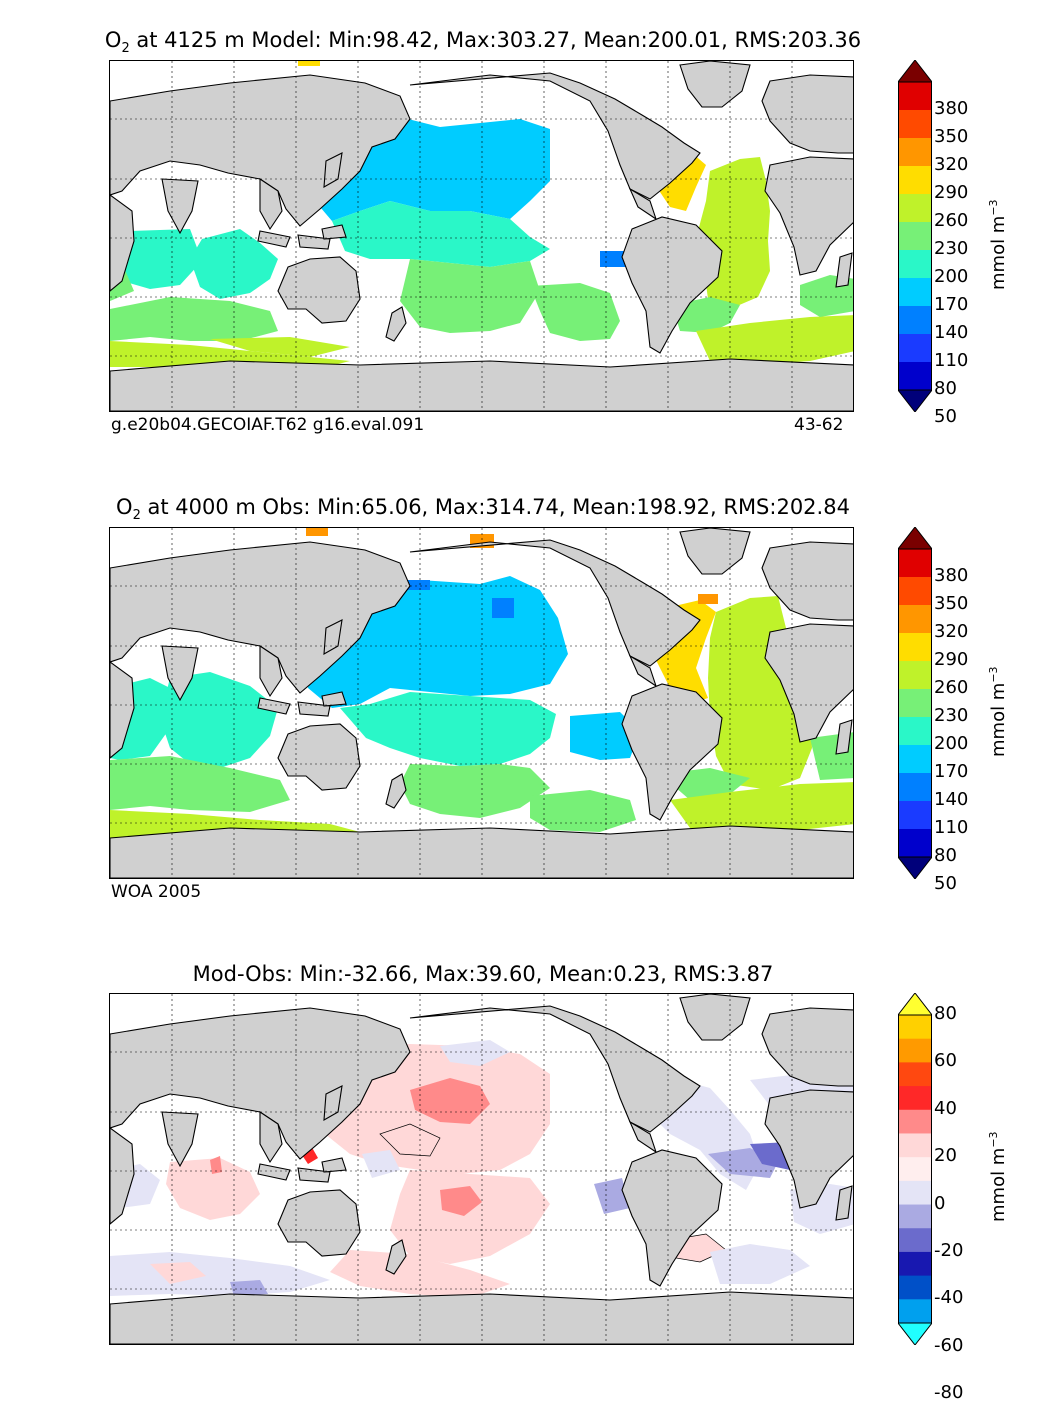 This screenshot has height=1403, width=1037. I want to click on colorbar-tick-label: -80, so click(949, 1392).